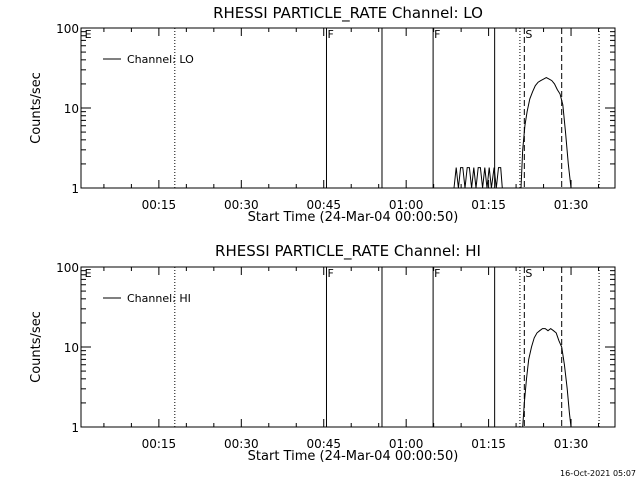  I want to click on legend-label: Channel: HI, so click(159, 298).